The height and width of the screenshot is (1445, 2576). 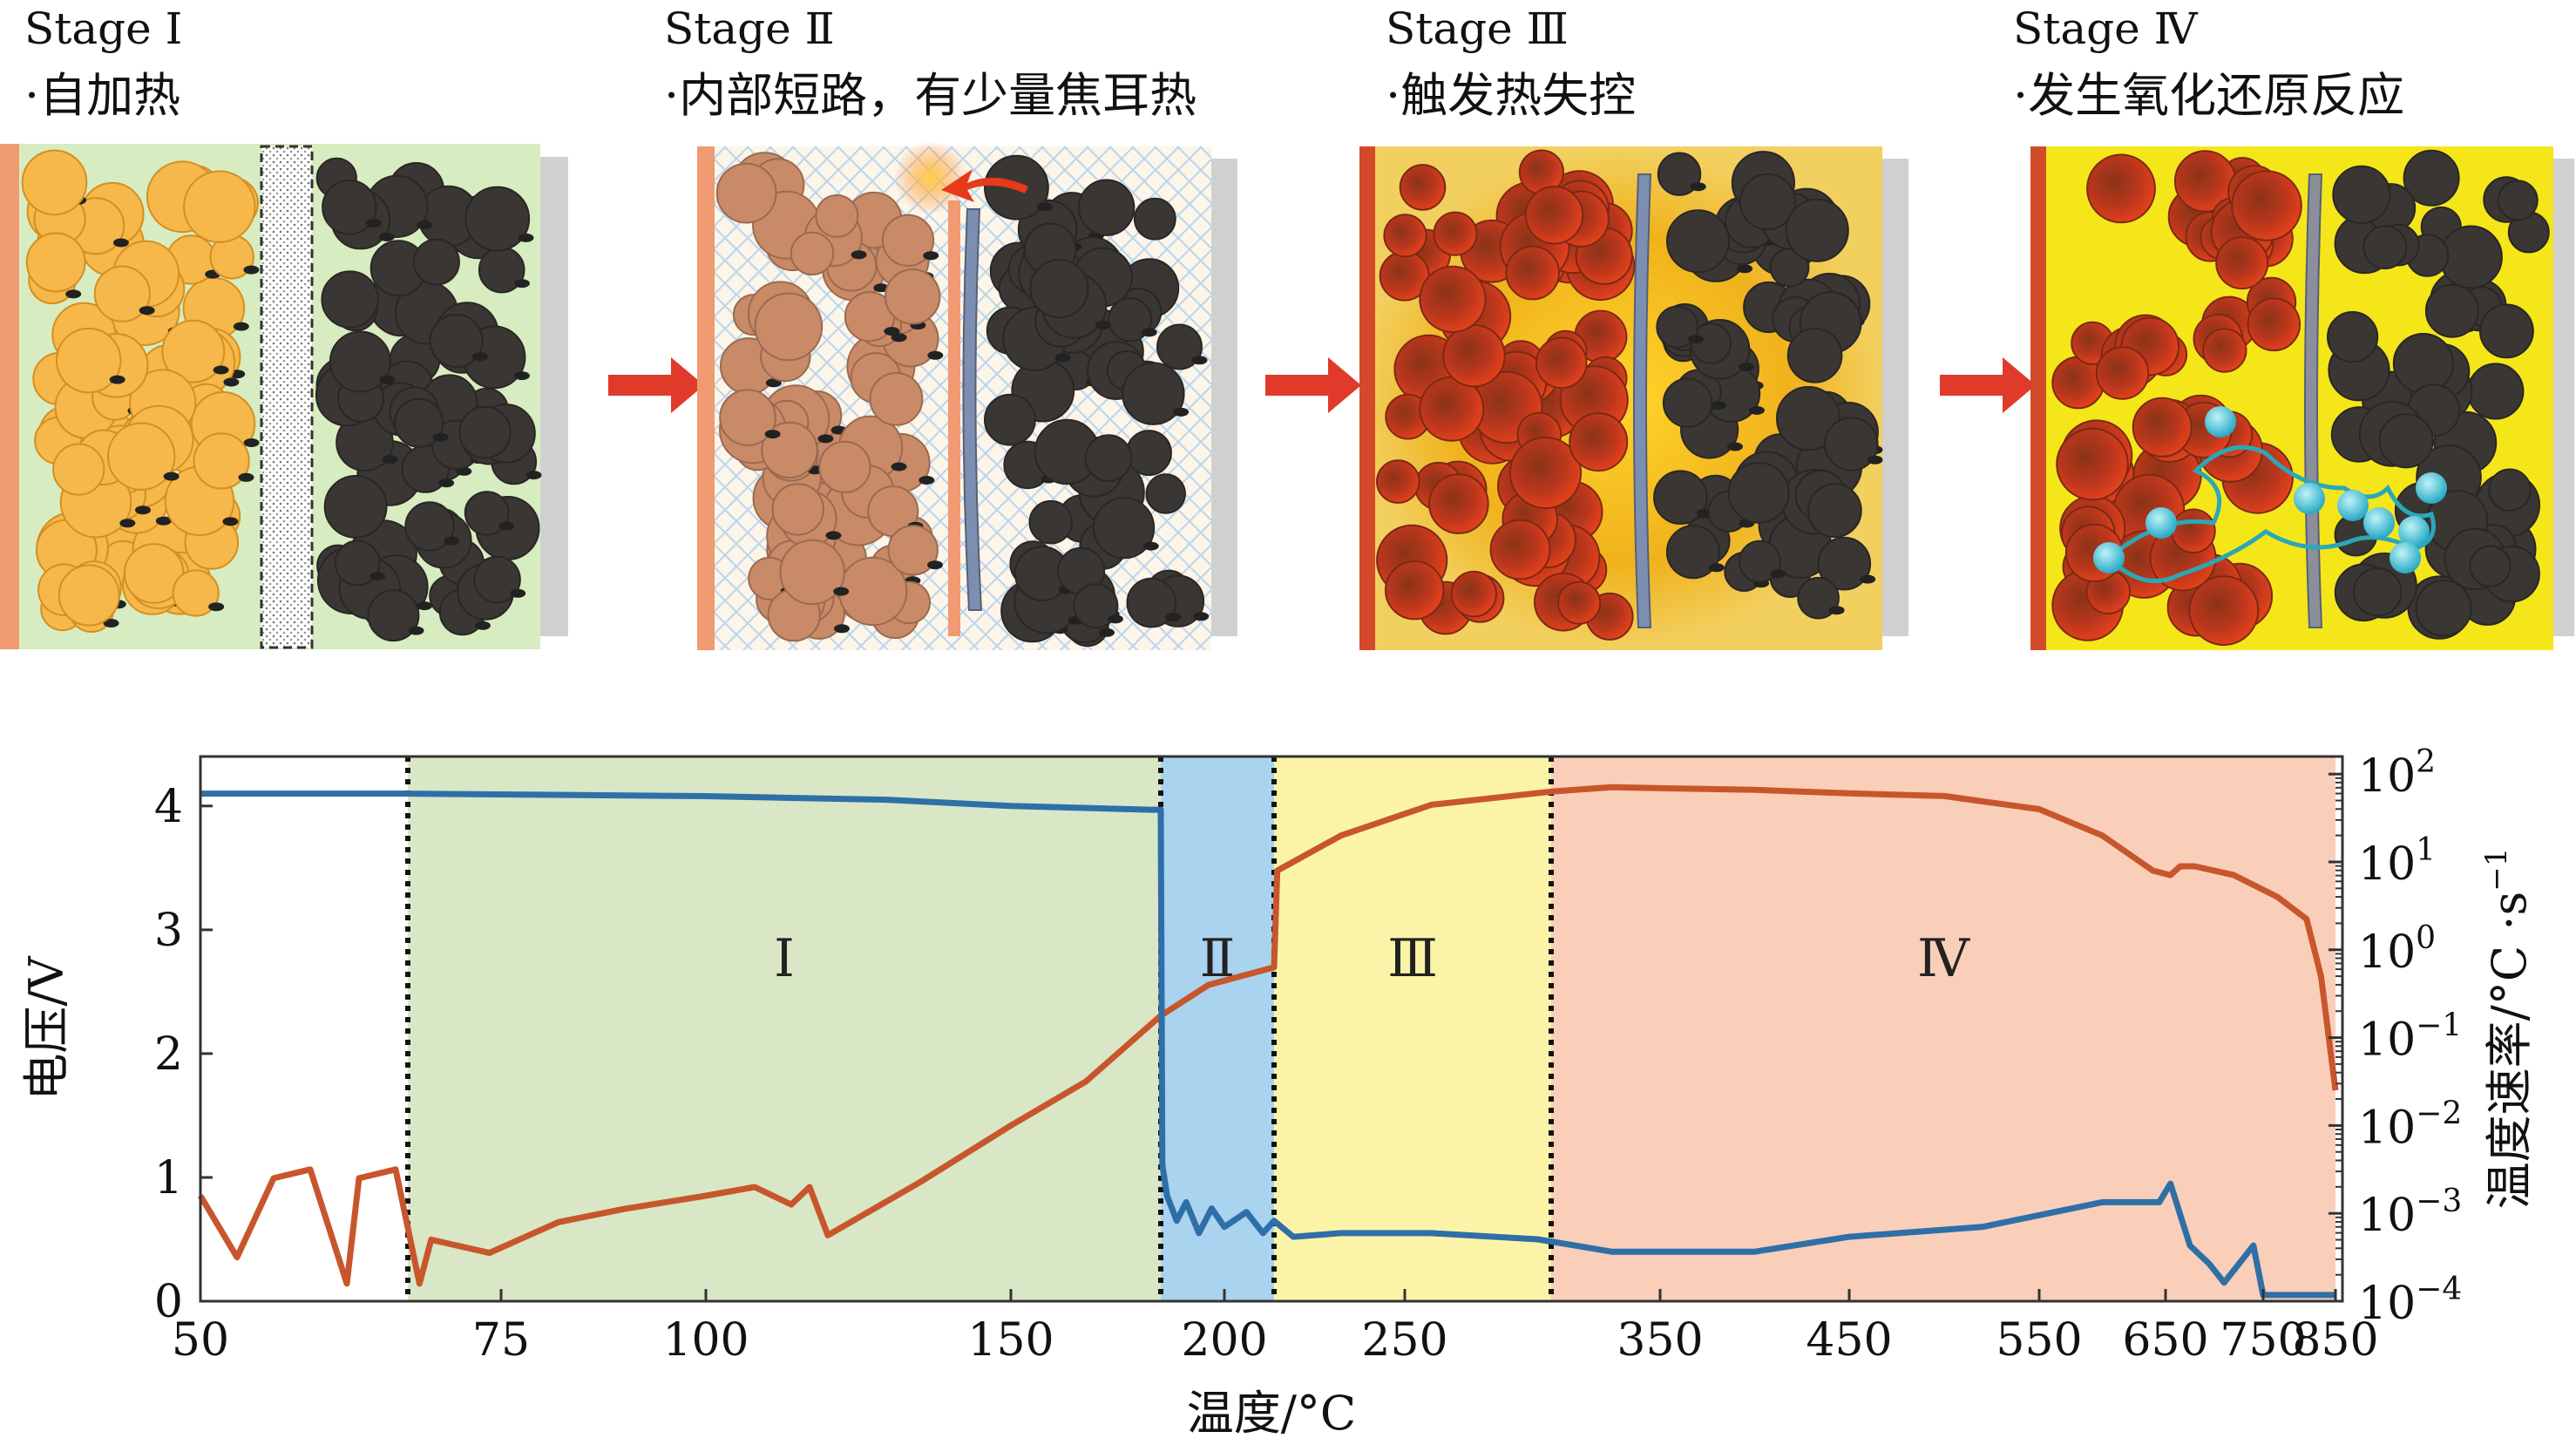 What do you see at coordinates (706, 398) in the screenshot?
I see `panel-2-current-collector-left` at bounding box center [706, 398].